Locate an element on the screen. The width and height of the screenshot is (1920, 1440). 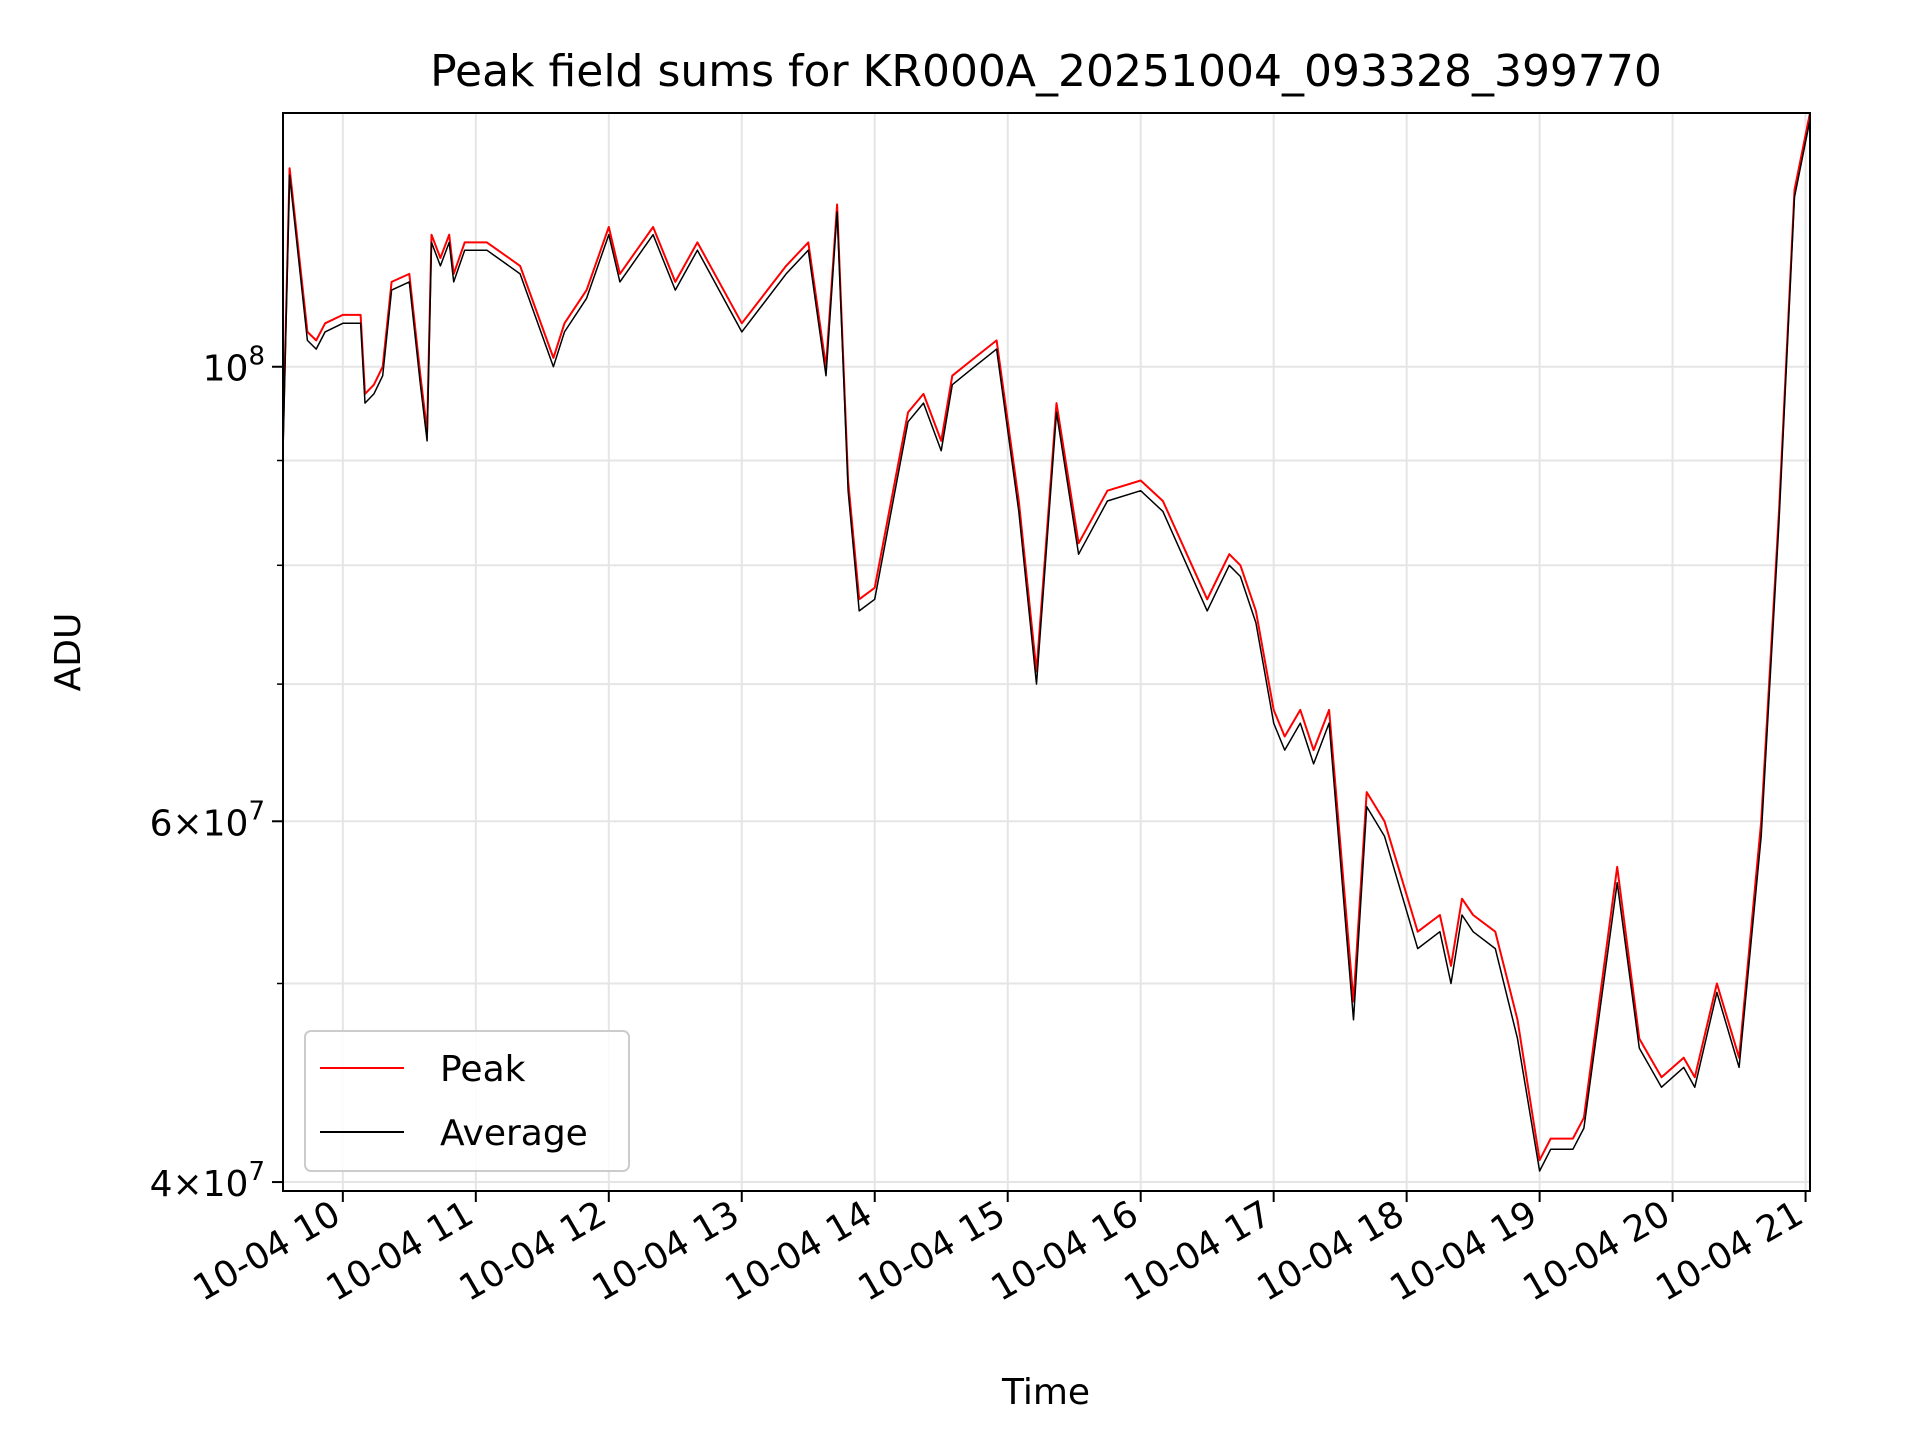
y-tick-label: 6×107 is located at coordinates (207, 820).